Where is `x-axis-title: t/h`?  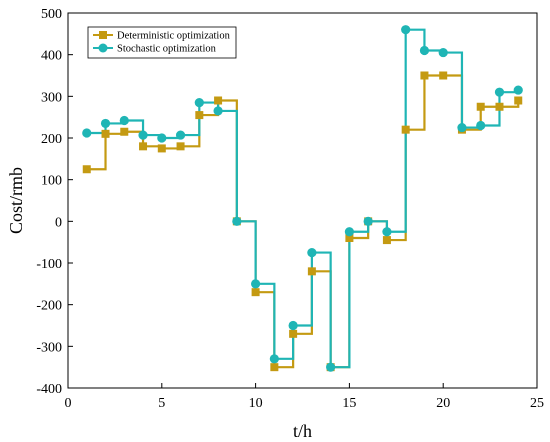 x-axis-title: t/h is located at coordinates (302, 431).